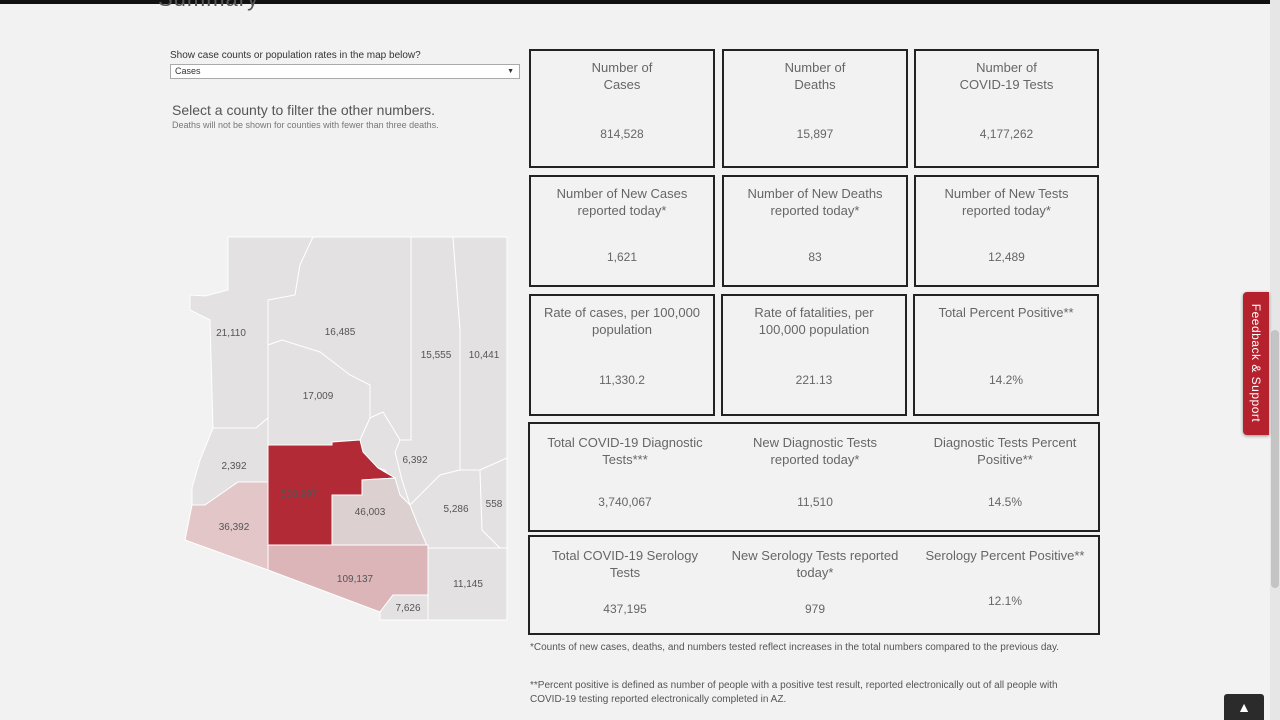 The image size is (1280, 720). What do you see at coordinates (815, 555) in the screenshot?
I see `card-title: New Serology Tests reported` at bounding box center [815, 555].